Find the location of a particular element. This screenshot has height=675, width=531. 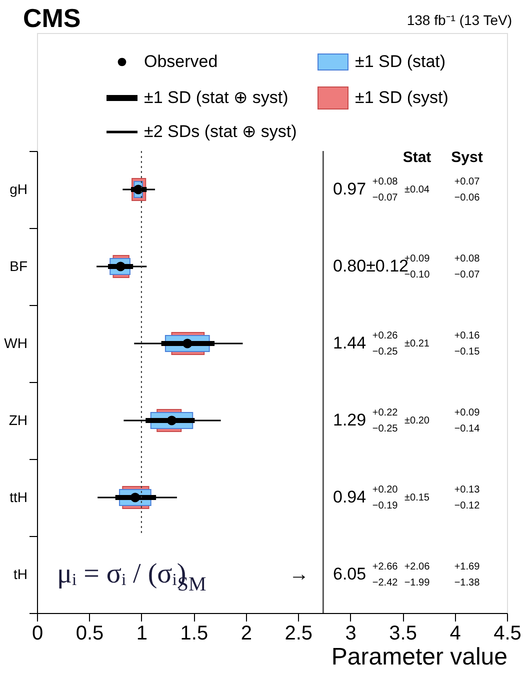

annotation: +0.07 −0.06 is located at coordinates (467, 190).